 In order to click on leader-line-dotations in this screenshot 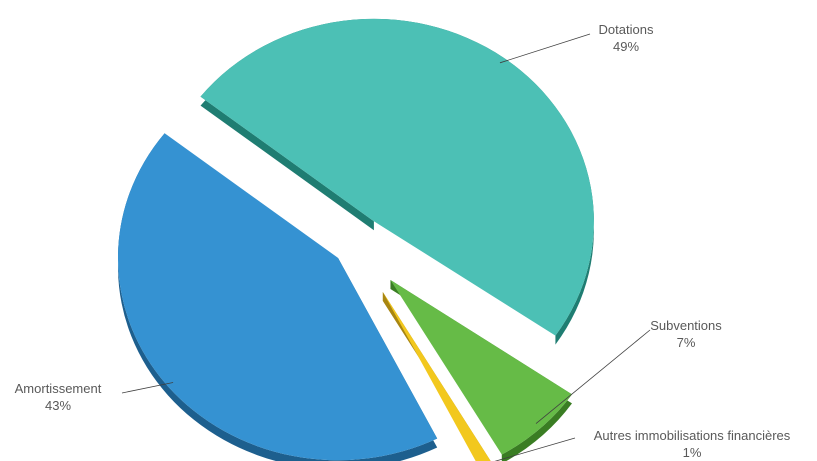, I will do `click(545, 48)`.